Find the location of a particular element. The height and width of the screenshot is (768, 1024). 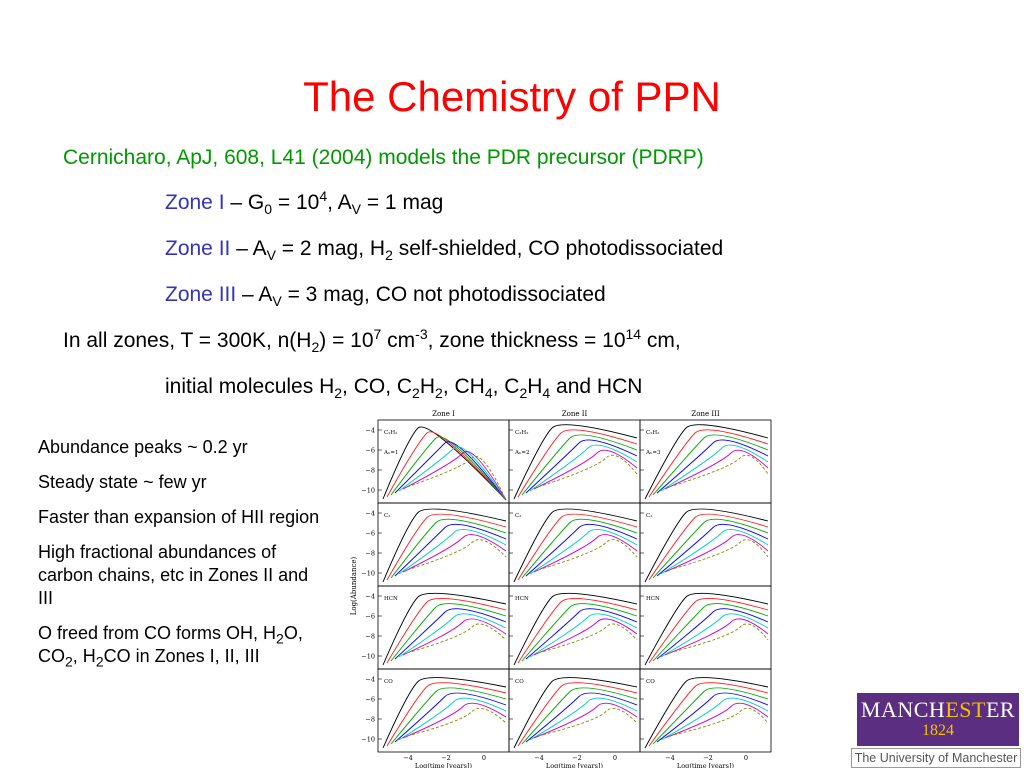

y-tick-label: −8 is located at coordinates (370, 554).